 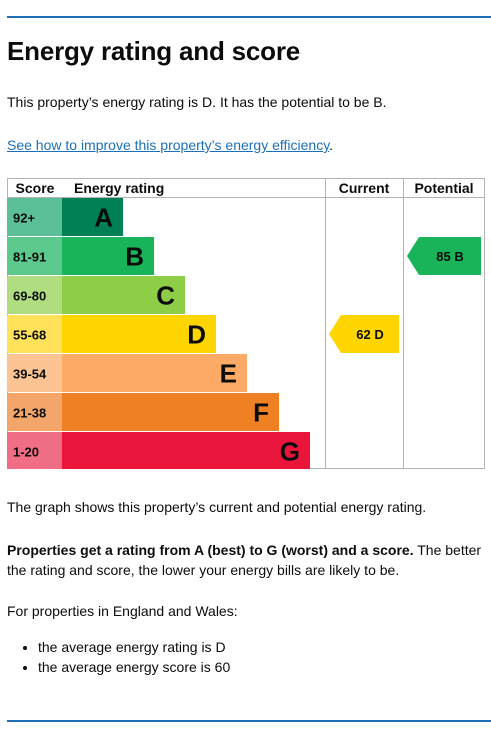 I want to click on rating-letter-g: G, so click(x=290, y=452).